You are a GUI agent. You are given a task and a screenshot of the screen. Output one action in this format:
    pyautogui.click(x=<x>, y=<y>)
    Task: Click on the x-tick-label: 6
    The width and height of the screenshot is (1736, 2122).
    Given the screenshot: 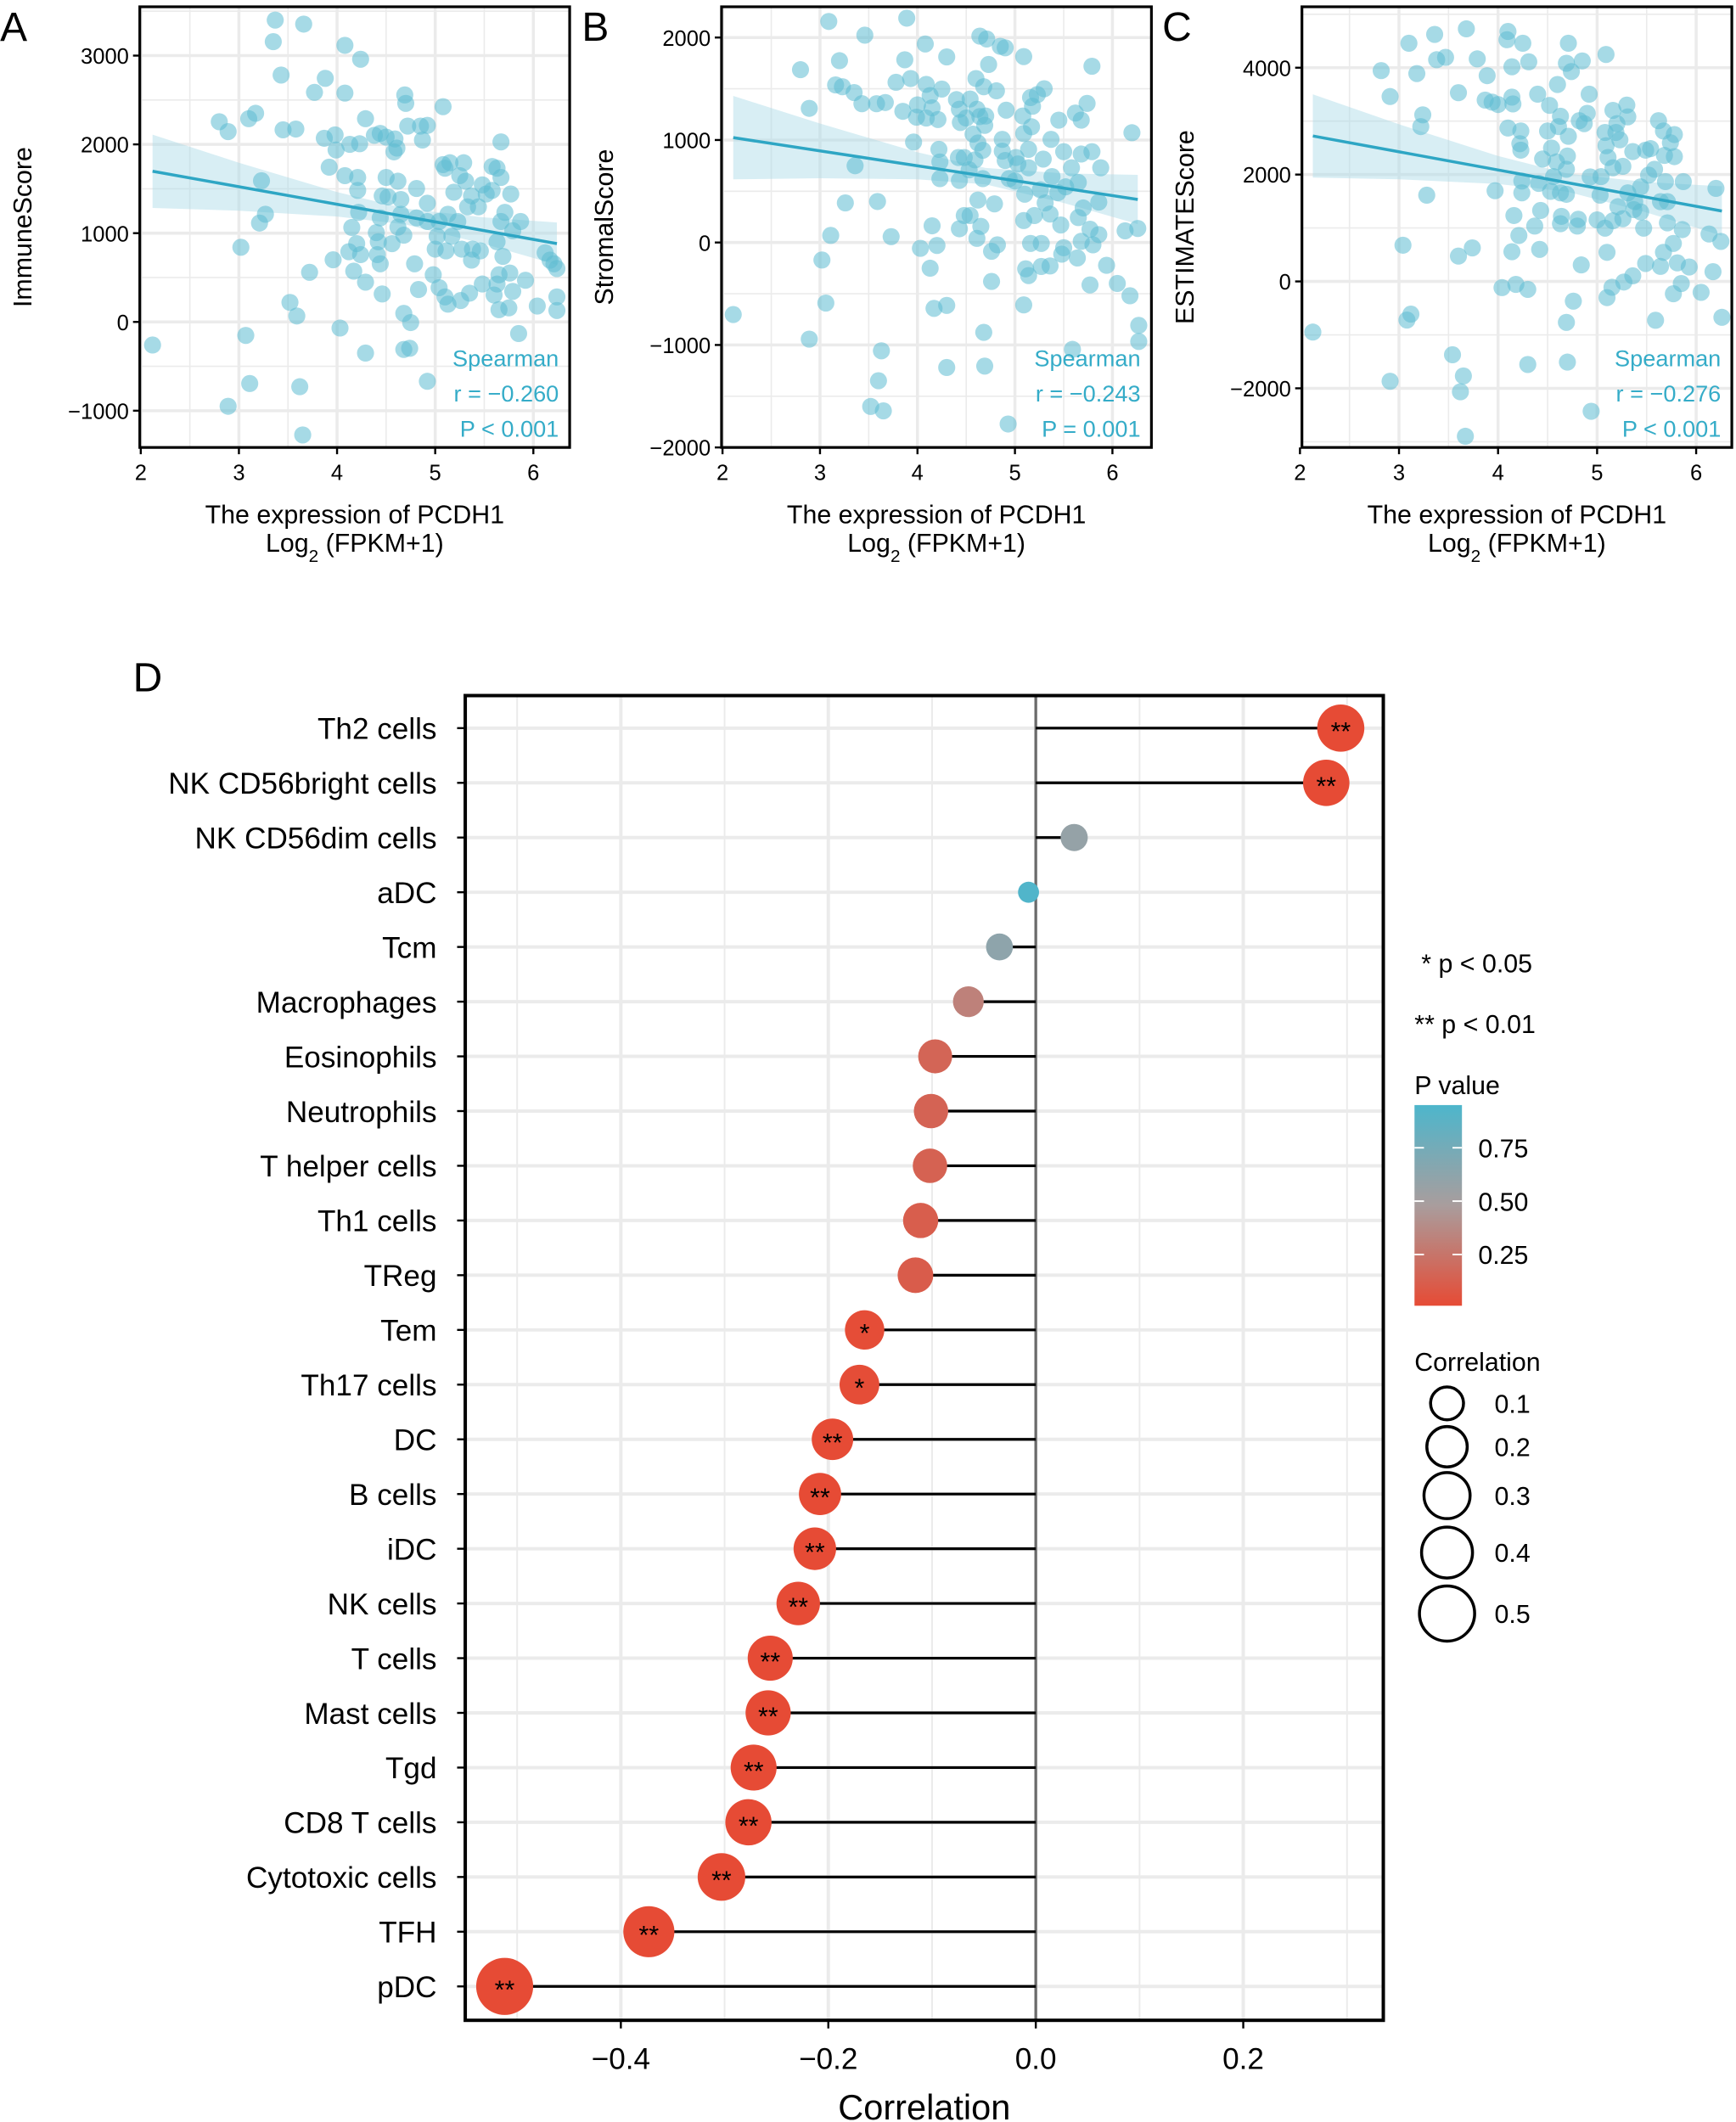 What is the action you would take?
    pyautogui.click(x=1112, y=473)
    